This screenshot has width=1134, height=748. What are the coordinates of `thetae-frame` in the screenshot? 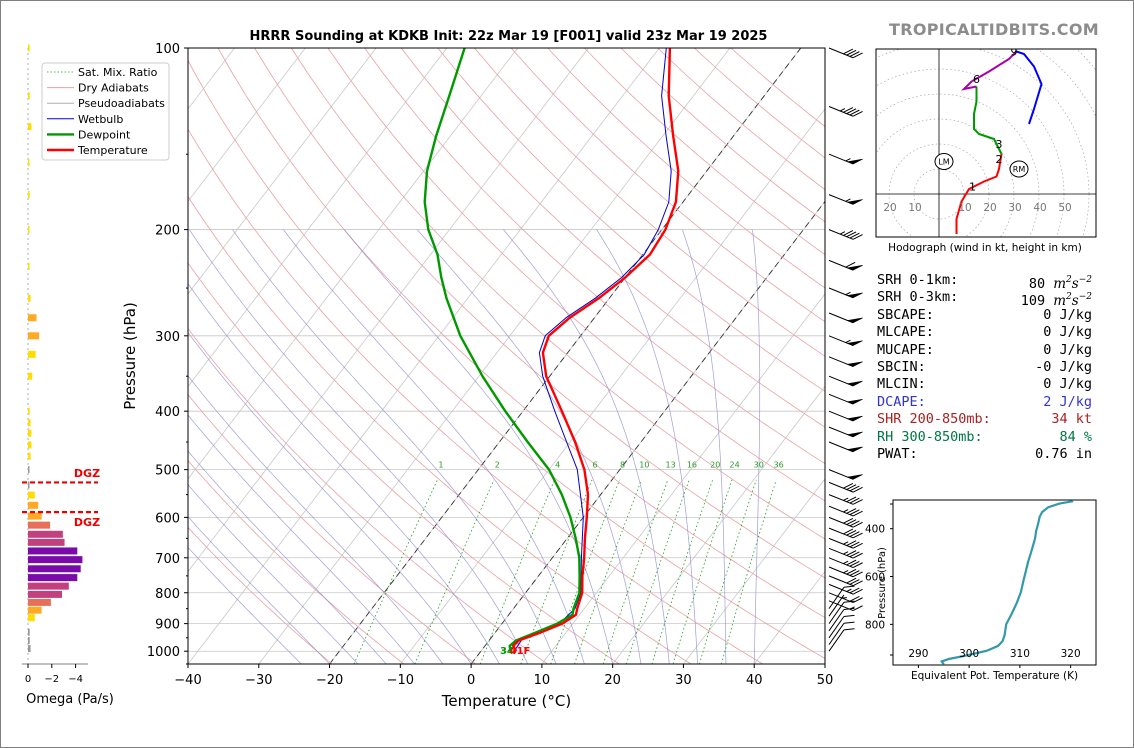 It's located at (994, 582).